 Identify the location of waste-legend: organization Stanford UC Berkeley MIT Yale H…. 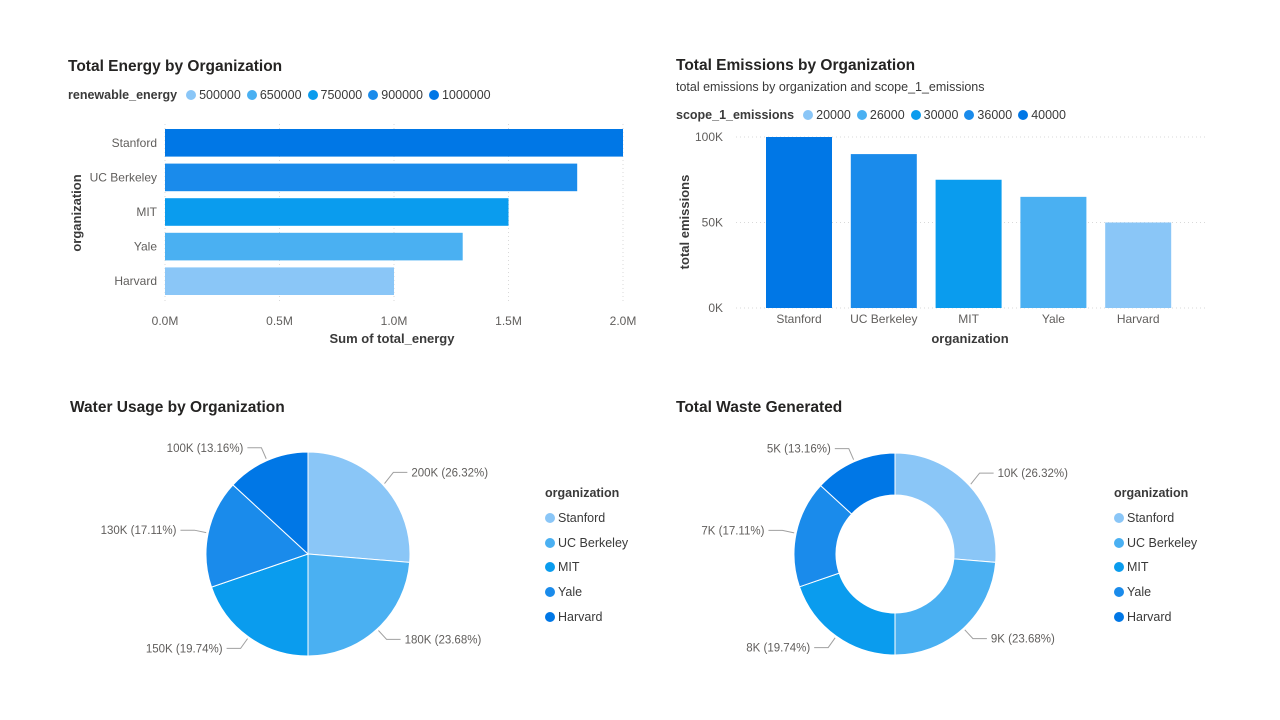
(1155, 557).